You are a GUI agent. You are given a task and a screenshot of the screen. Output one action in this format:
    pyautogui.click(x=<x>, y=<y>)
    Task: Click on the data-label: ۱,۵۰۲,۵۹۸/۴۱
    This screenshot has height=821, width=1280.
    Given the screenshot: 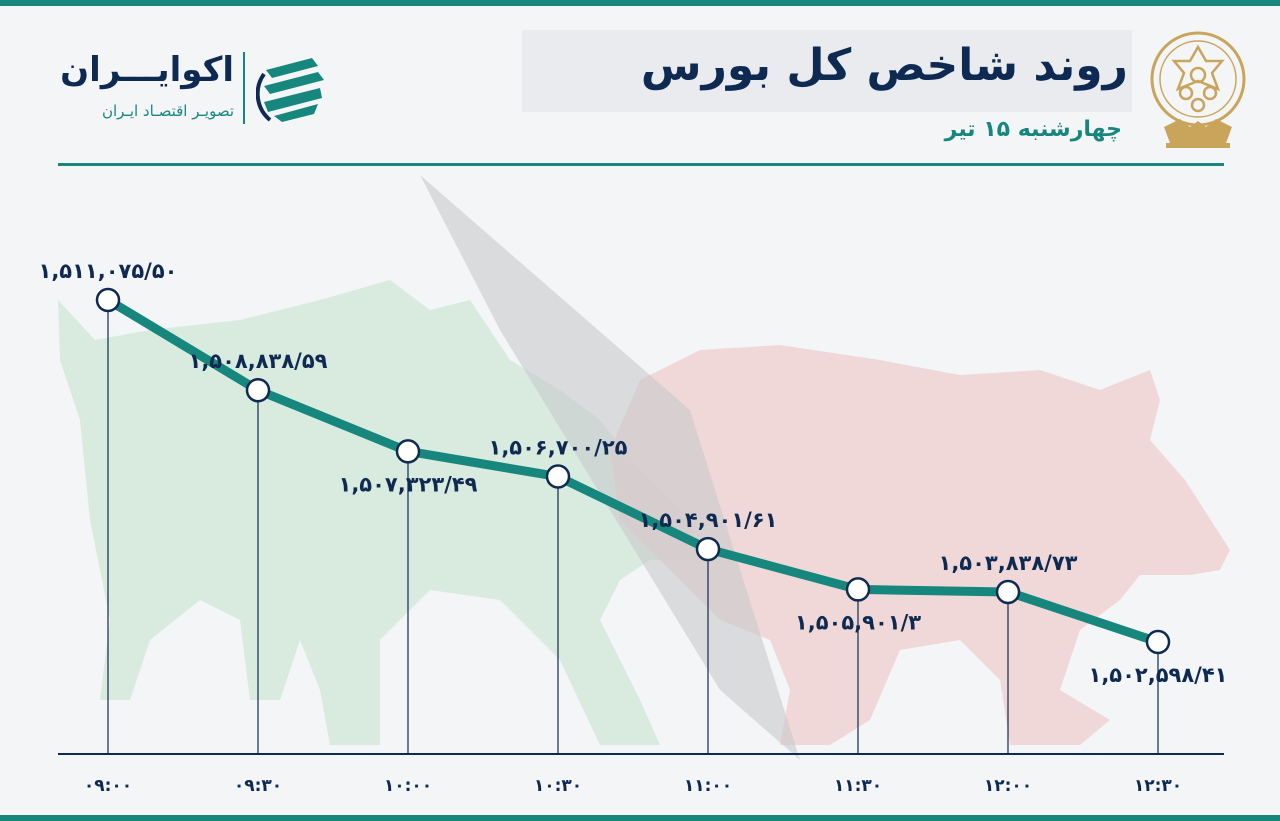 What is the action you would take?
    pyautogui.click(x=1158, y=675)
    